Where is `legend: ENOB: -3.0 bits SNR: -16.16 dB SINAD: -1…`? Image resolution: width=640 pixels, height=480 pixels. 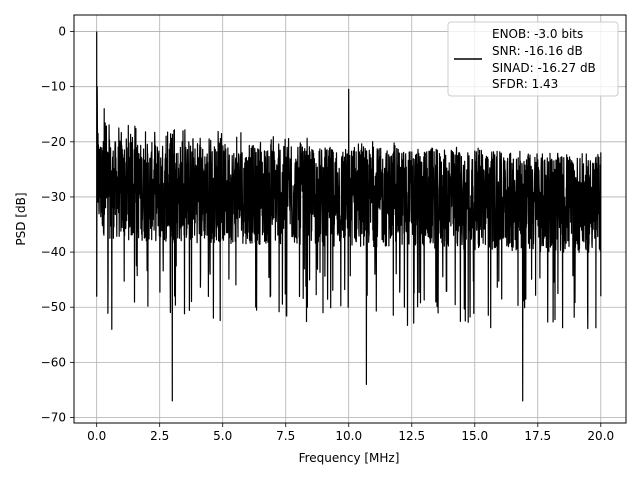
legend: ENOB: -3.0 bits SNR: -16.16 dB SINAD: -1… is located at coordinates (533, 59).